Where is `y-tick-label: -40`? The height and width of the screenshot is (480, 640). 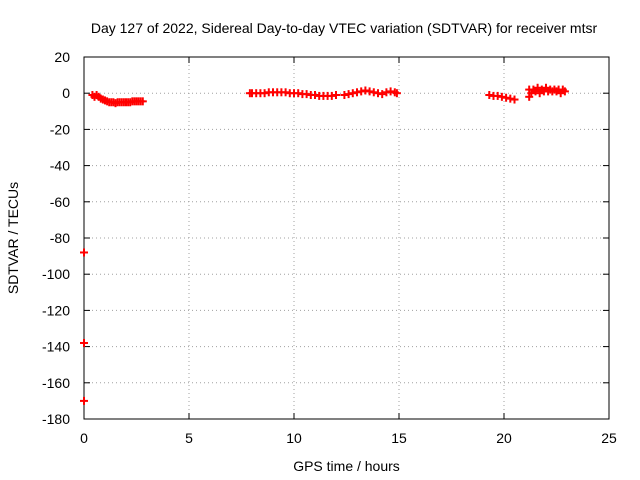 y-tick-label: -40 is located at coordinates (60, 166).